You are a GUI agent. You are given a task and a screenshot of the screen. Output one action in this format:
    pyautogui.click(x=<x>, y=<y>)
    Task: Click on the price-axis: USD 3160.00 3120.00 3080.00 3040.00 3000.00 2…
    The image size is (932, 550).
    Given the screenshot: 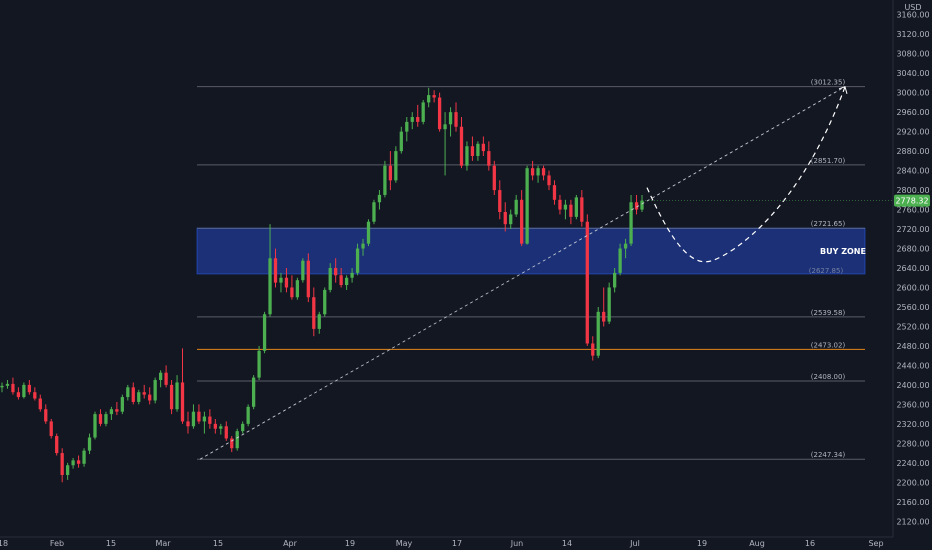 What is the action you would take?
    pyautogui.click(x=911, y=268)
    